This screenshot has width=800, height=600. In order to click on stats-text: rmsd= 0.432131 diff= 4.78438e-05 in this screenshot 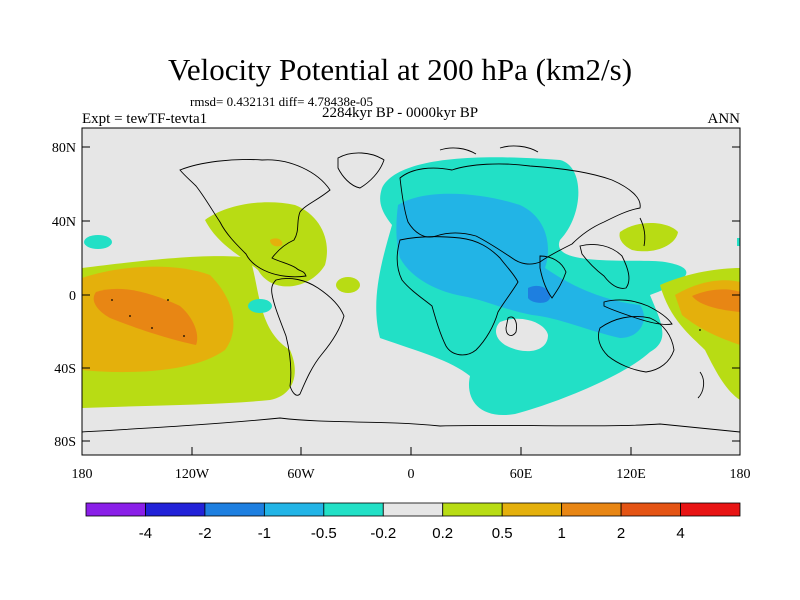, I will do `click(282, 101)`.